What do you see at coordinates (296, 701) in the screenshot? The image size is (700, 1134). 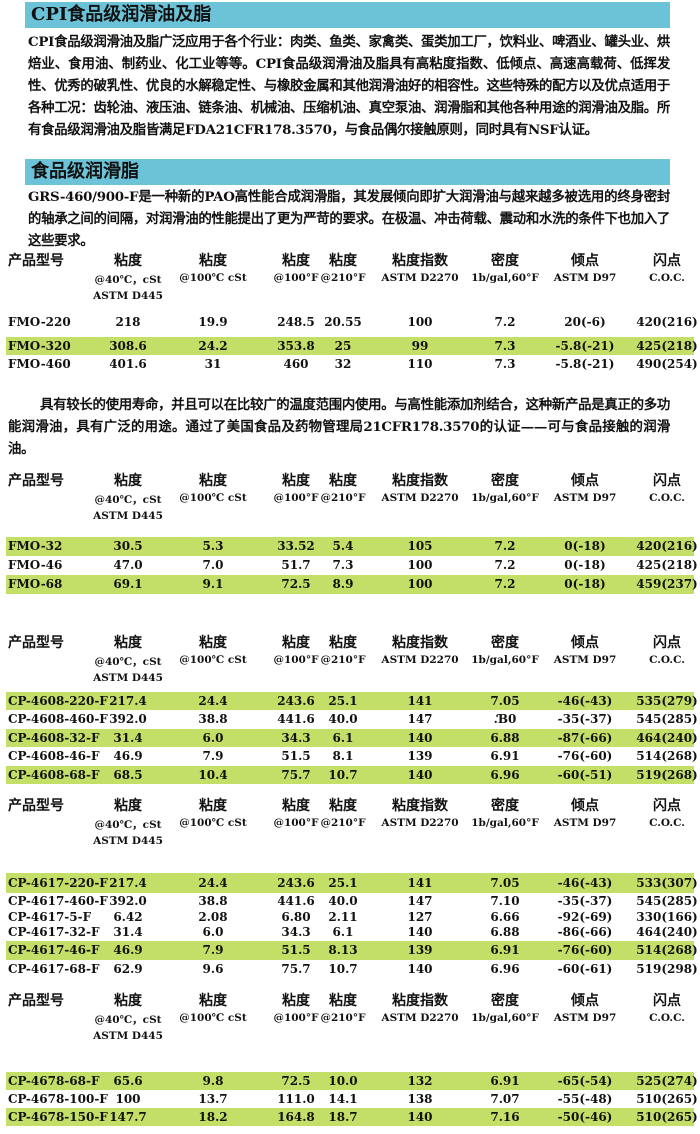 I see `spec-value: 243.6` at bounding box center [296, 701].